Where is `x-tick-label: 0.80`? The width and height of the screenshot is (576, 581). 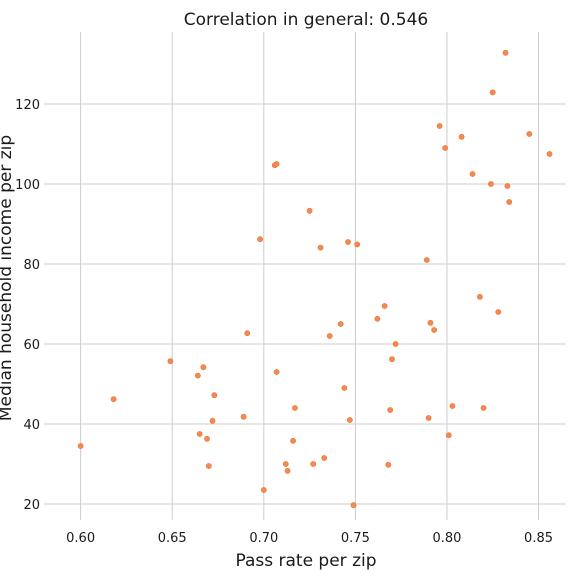
x-tick-label: 0.80 is located at coordinates (446, 538).